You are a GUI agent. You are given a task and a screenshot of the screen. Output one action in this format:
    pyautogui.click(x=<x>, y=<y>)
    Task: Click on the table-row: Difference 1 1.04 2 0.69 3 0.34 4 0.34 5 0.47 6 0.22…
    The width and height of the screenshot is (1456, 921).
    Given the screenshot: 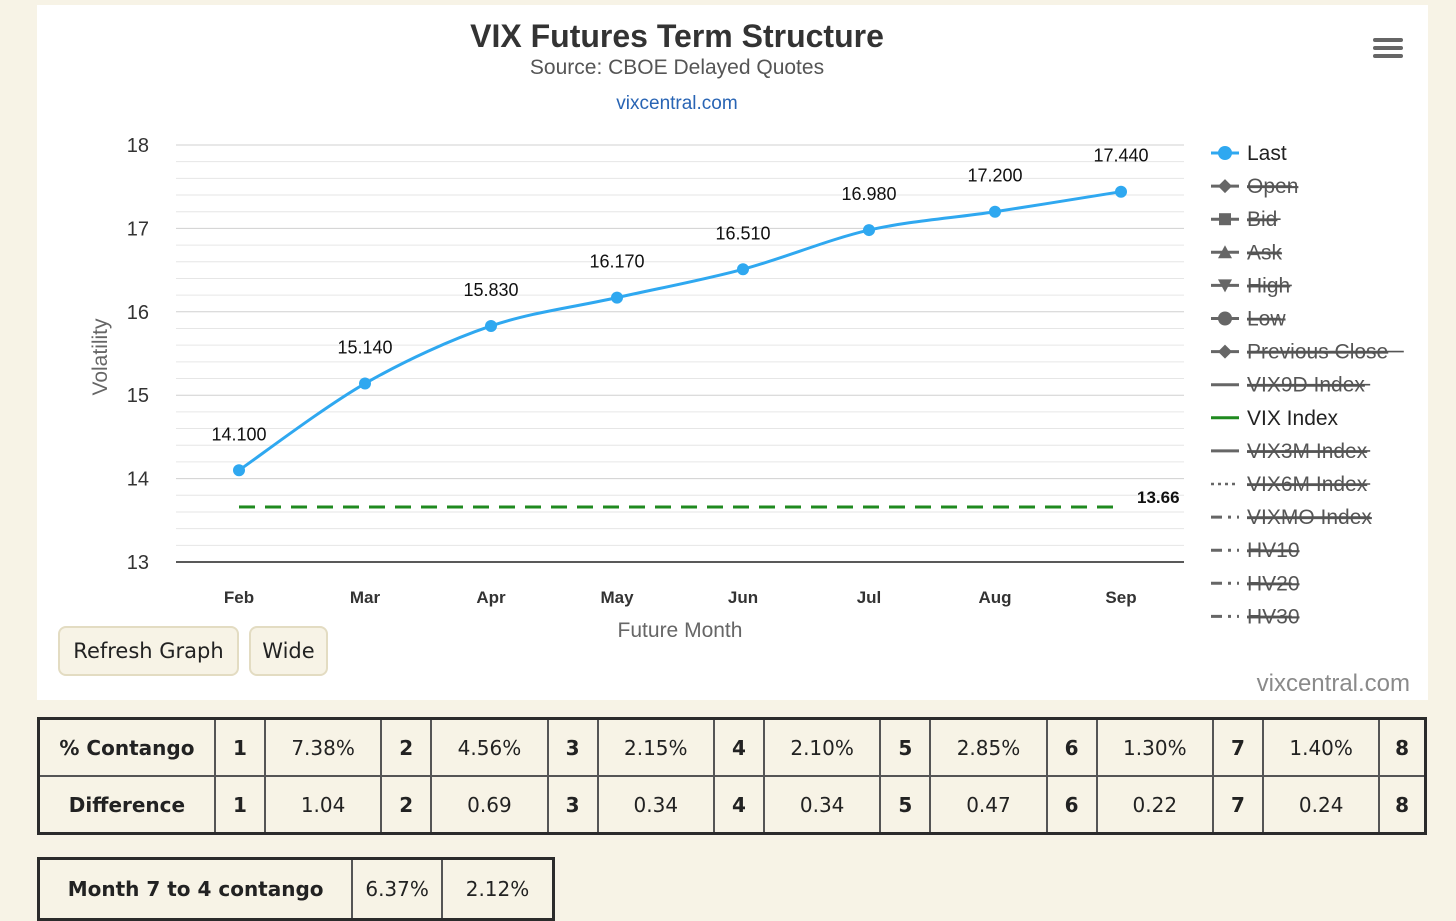 What is the action you would take?
    pyautogui.click(x=732, y=805)
    